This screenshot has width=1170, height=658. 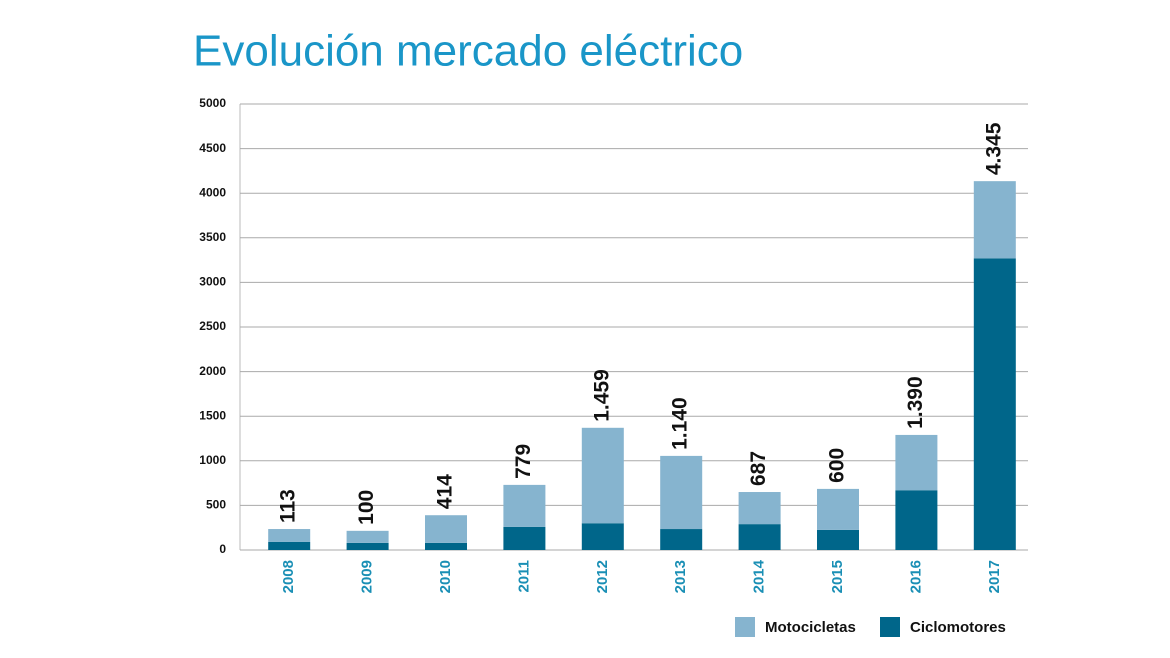 I want to click on x-tick-label: 2013, so click(x=680, y=576).